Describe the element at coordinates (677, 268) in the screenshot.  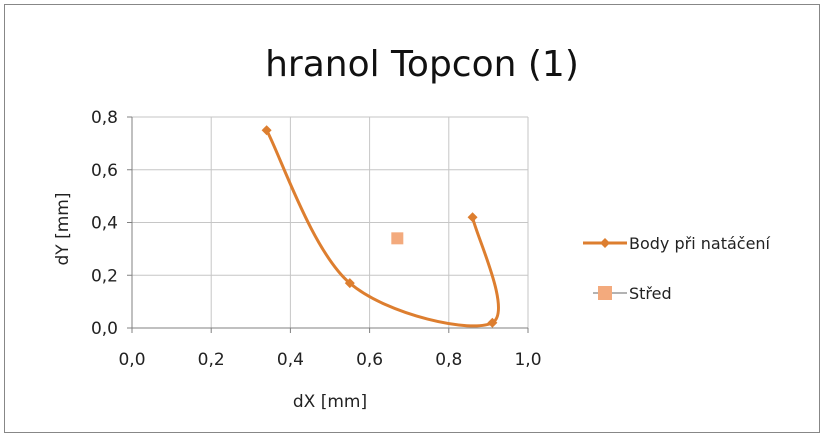
I see `legend: Body při natáčení Střed` at that location.